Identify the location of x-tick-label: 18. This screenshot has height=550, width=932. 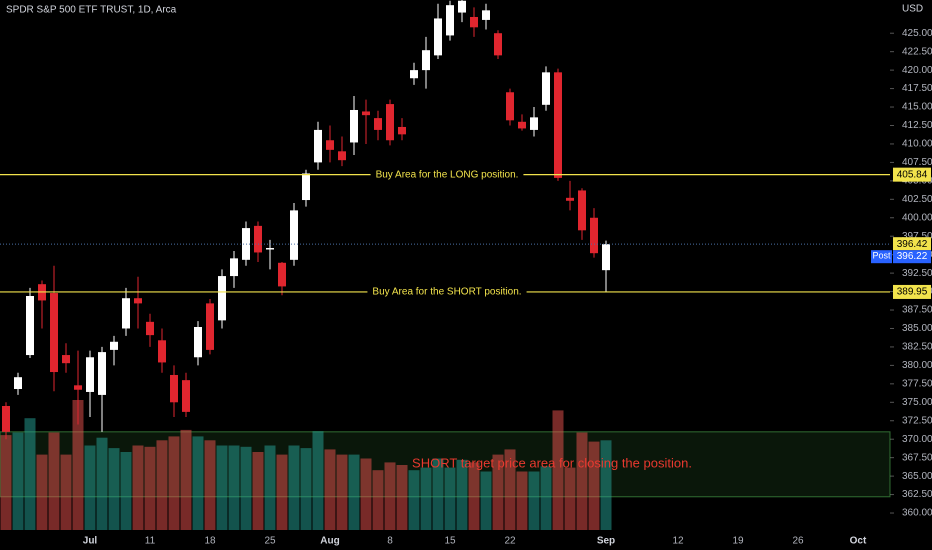
(210, 541).